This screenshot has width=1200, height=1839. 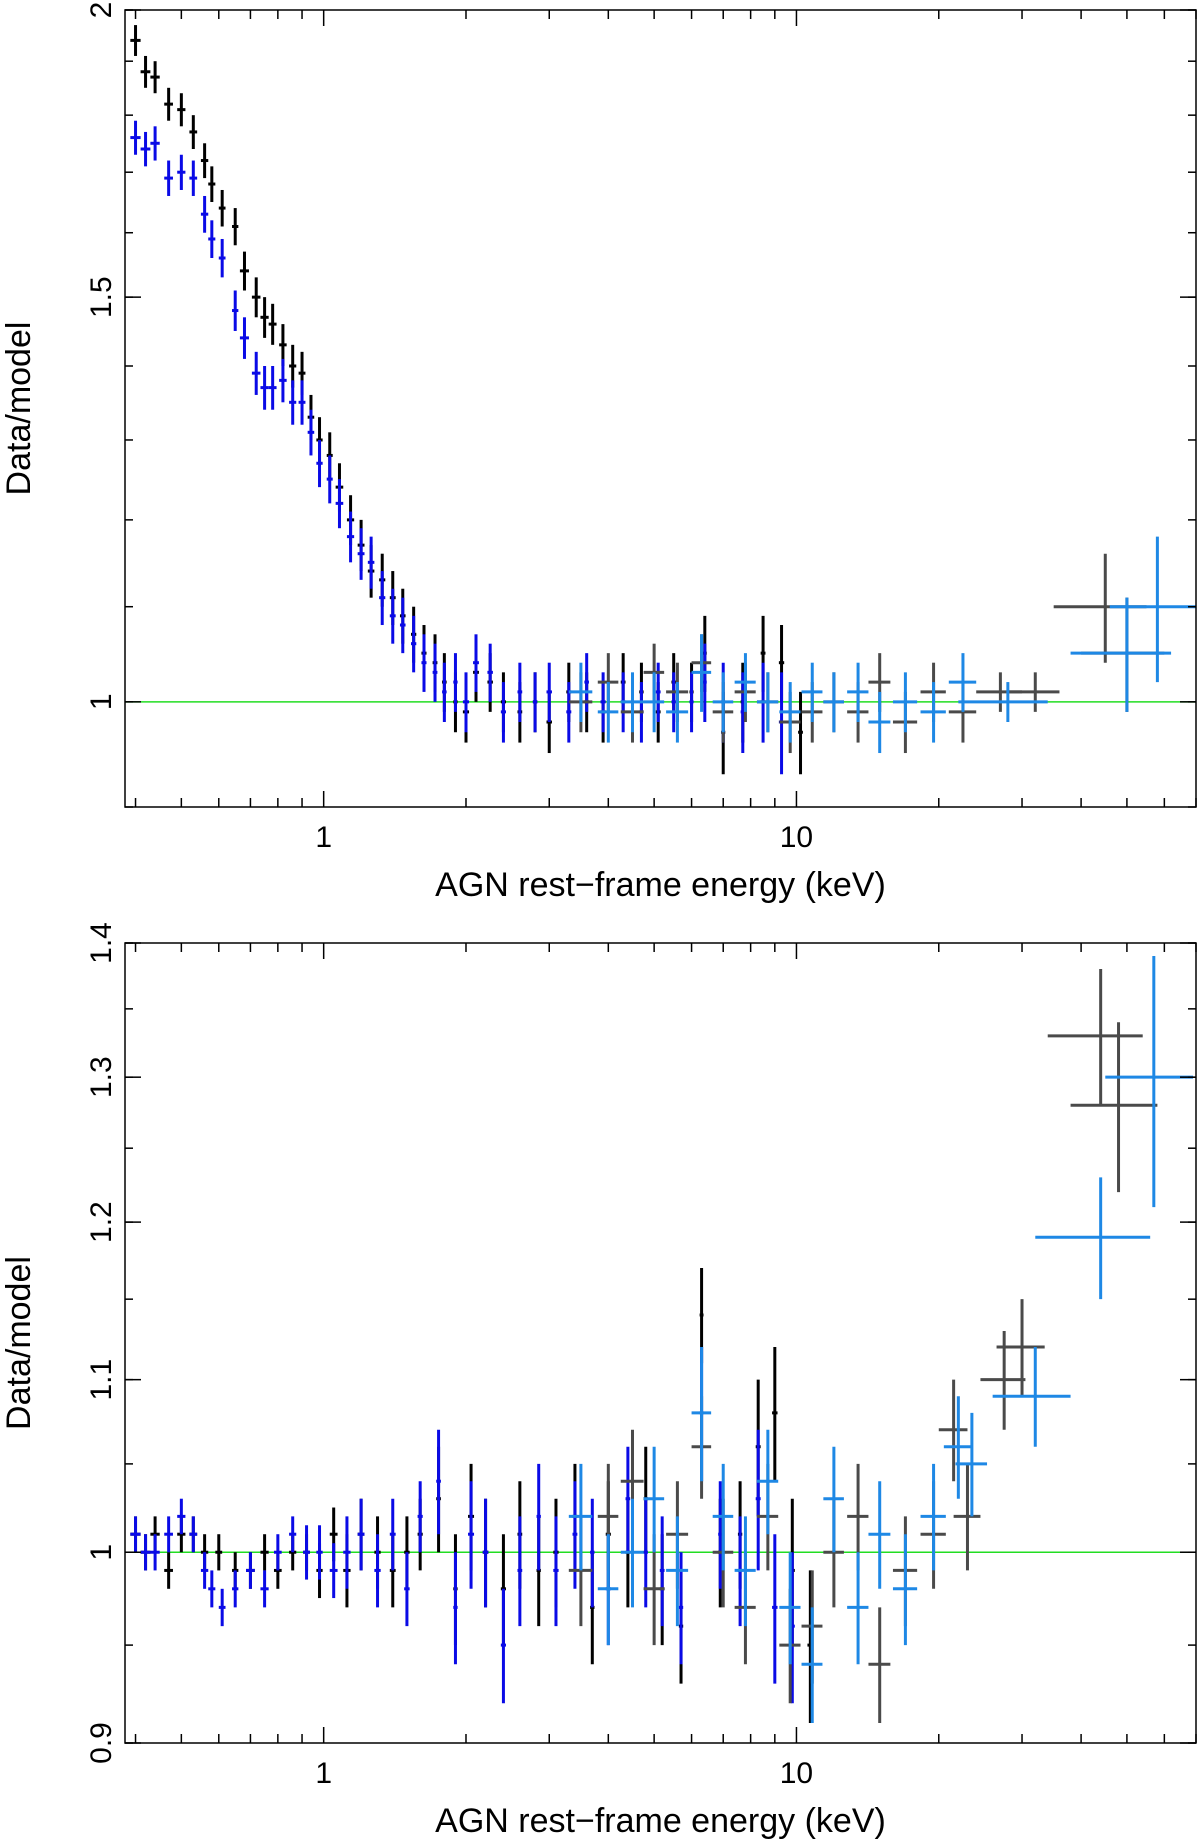 What do you see at coordinates (101, 1552) in the screenshot?
I see `y-tick-label: 1` at bounding box center [101, 1552].